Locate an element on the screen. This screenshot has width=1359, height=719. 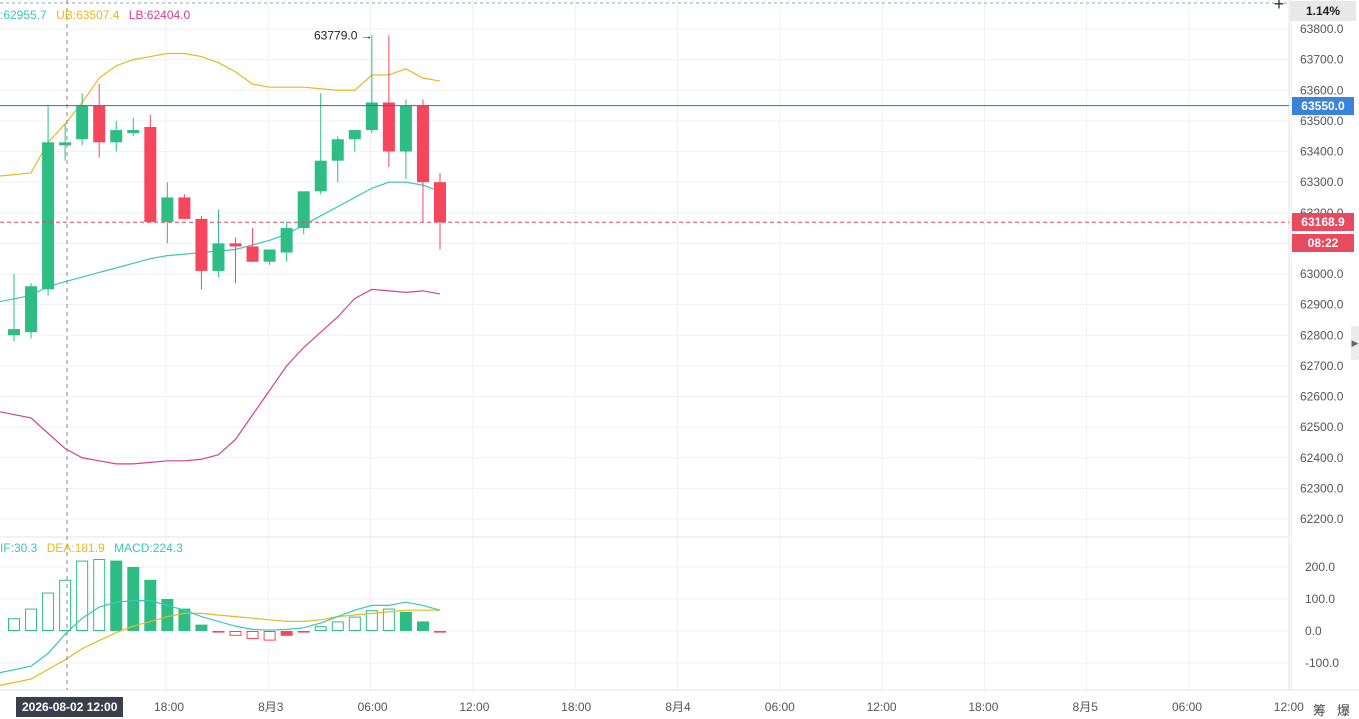
price-tick-label: 62400.0 is located at coordinates (1322, 458).